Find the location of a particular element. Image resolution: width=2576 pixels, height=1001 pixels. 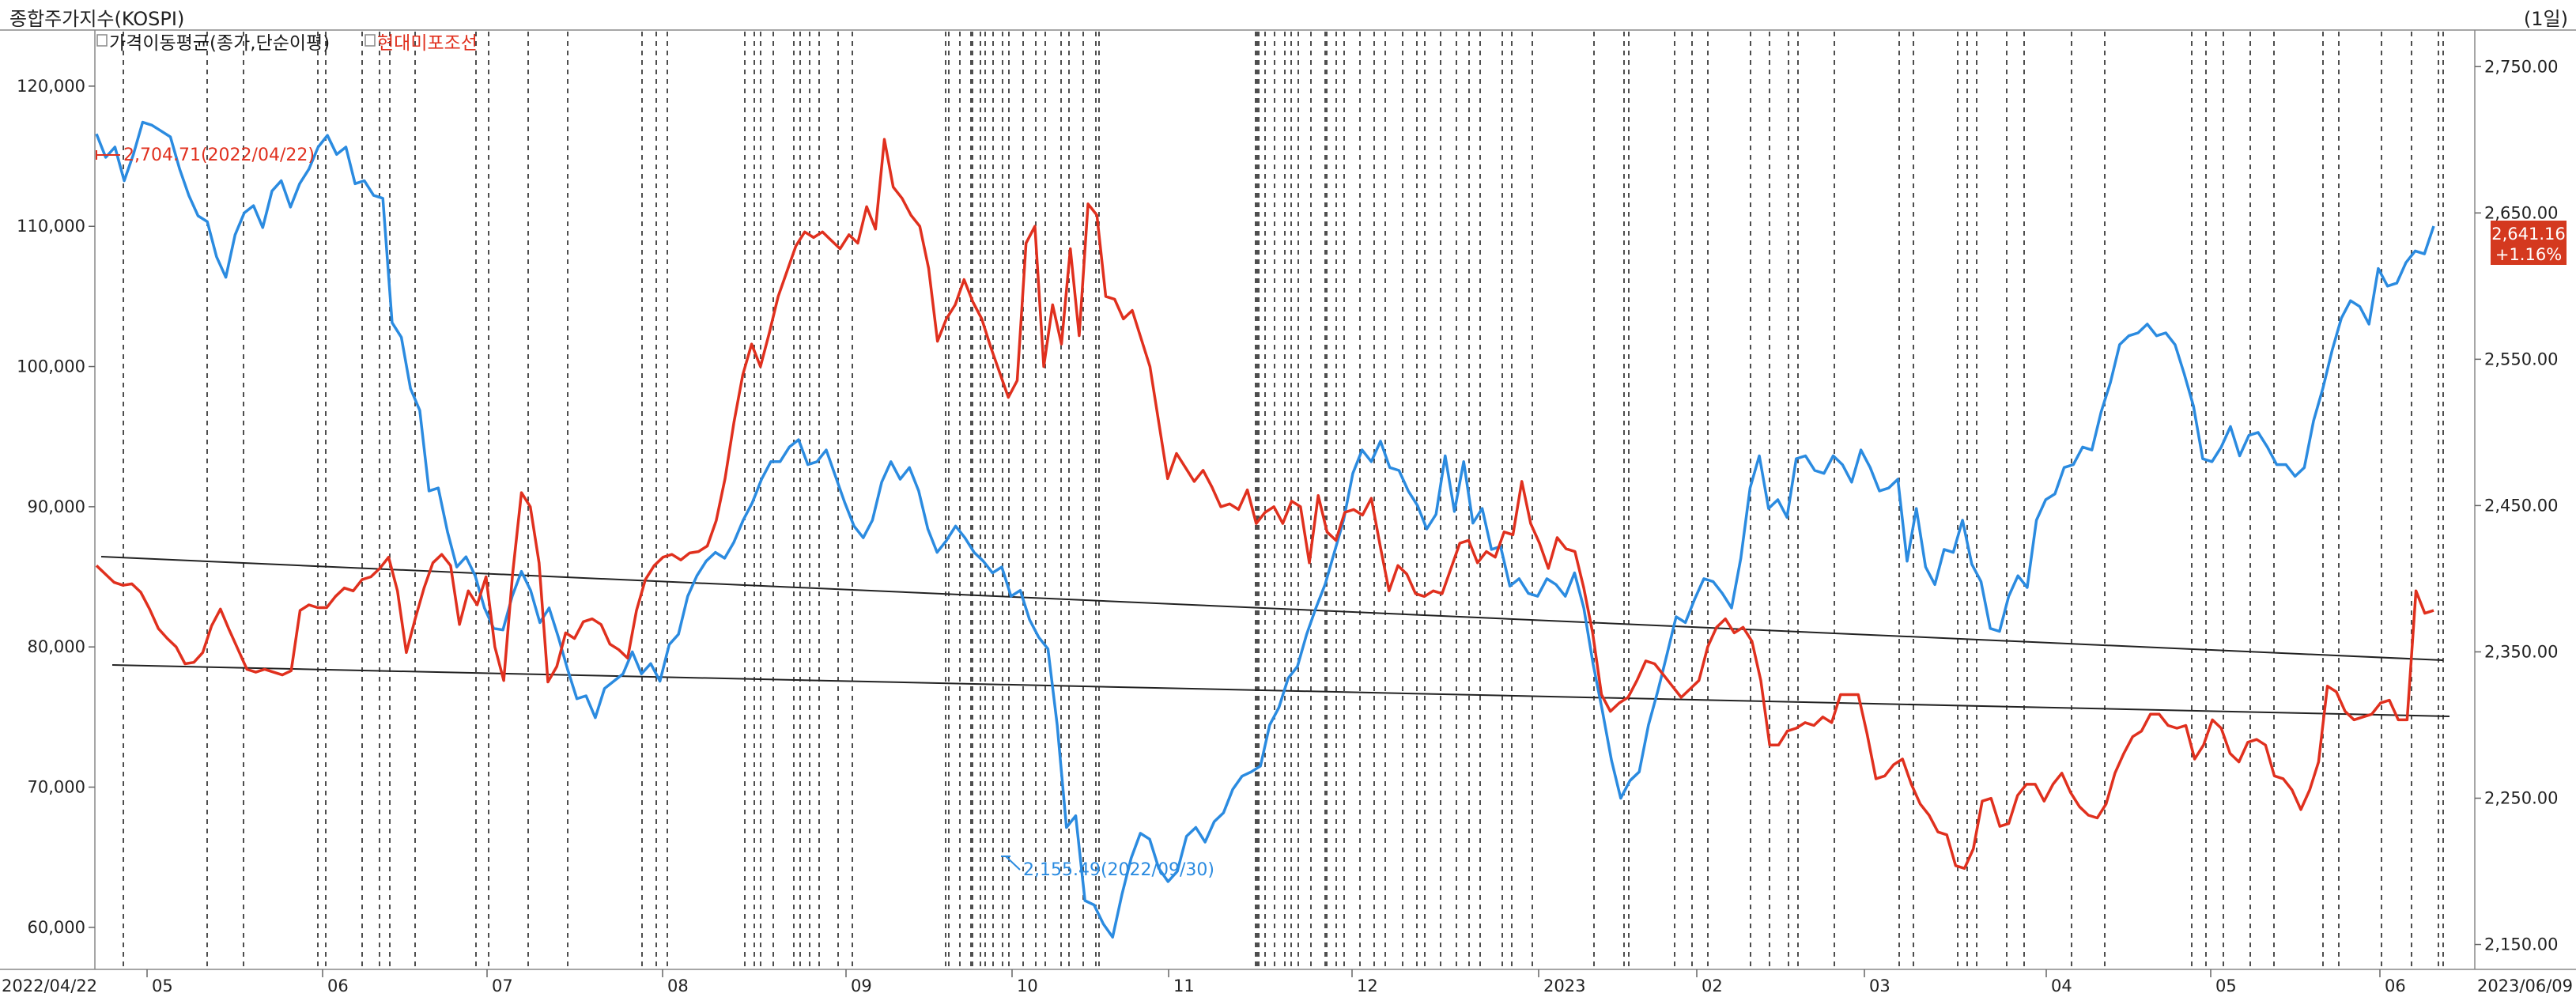

last-price-badge: 2,641.16 +1.16% is located at coordinates (2529, 243).